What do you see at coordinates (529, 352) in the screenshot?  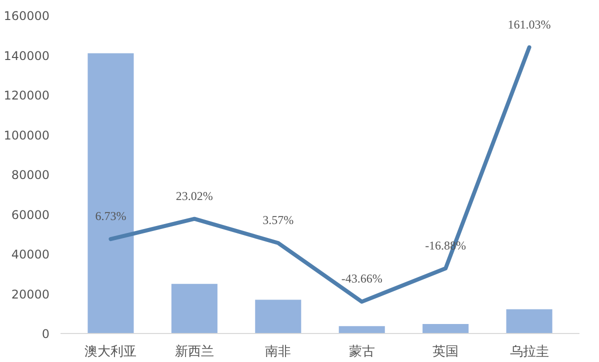 I see `x-tick-label: 乌拉圭` at bounding box center [529, 352].